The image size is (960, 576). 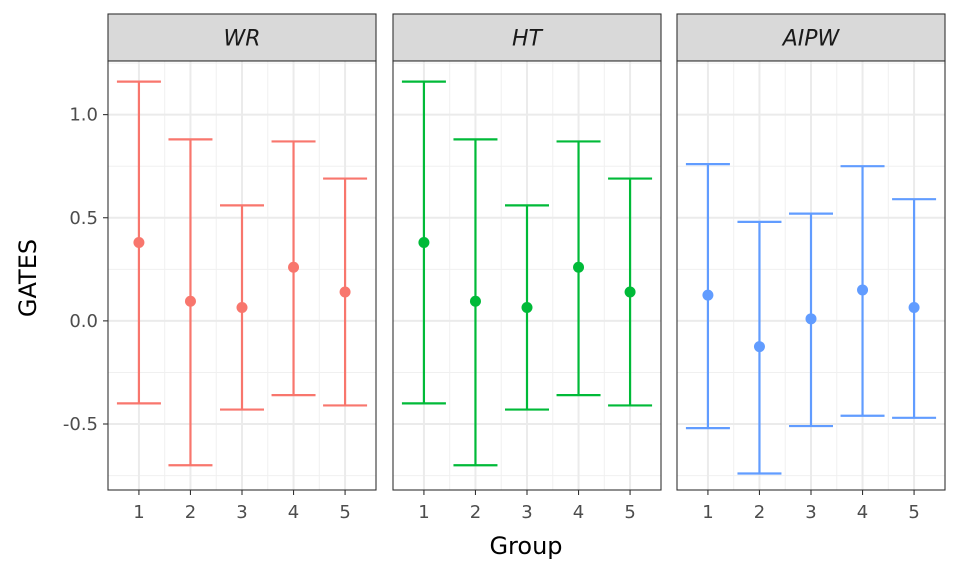 I want to click on y-tick-label: 0.5, so click(x=83, y=218).